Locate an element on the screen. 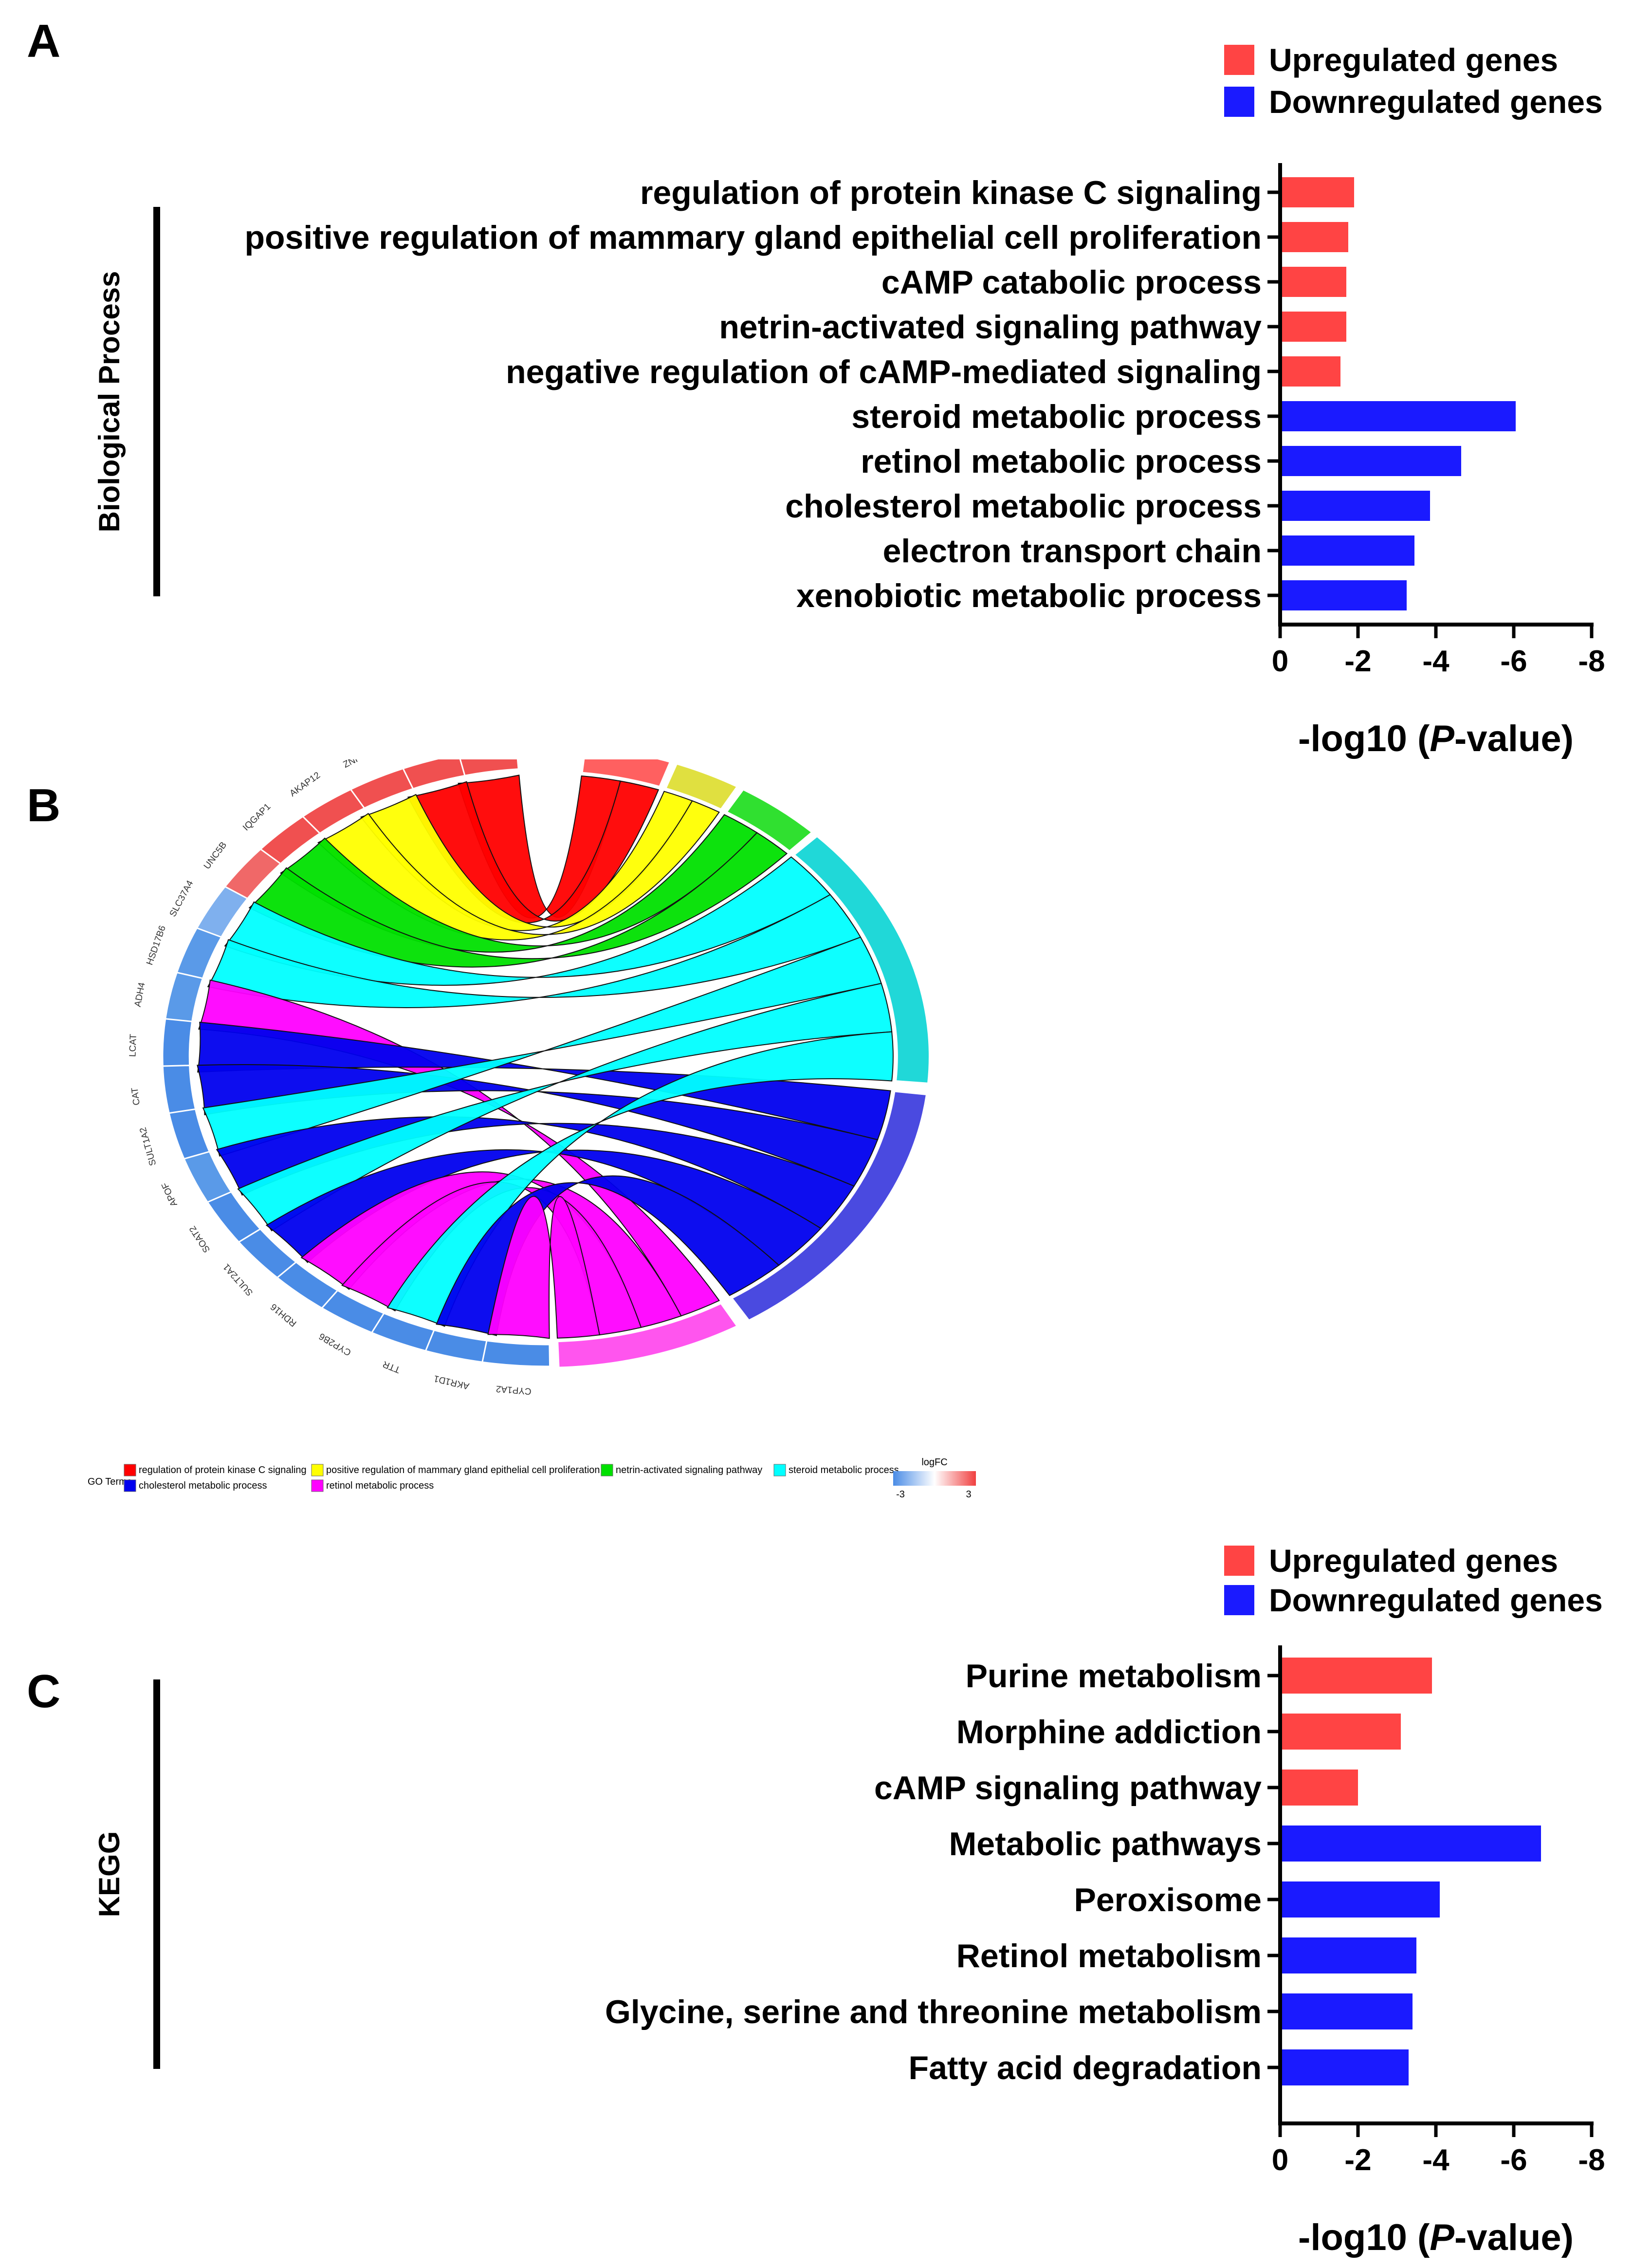 The height and width of the screenshot is (2268, 1633). gene-label: IQGAP1 is located at coordinates (257, 817).